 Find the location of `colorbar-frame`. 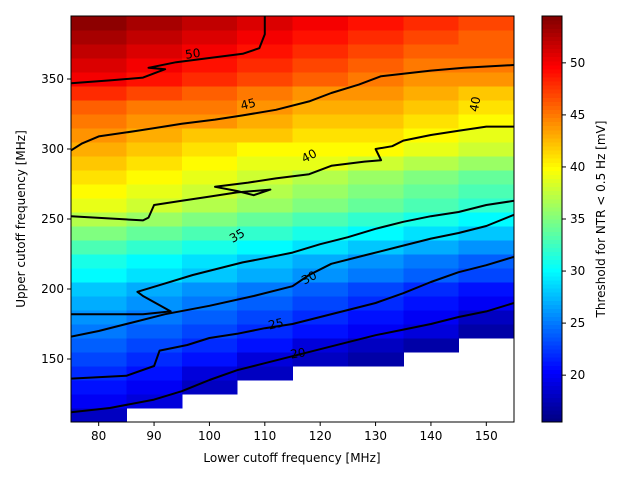

colorbar-frame is located at coordinates (552, 219).